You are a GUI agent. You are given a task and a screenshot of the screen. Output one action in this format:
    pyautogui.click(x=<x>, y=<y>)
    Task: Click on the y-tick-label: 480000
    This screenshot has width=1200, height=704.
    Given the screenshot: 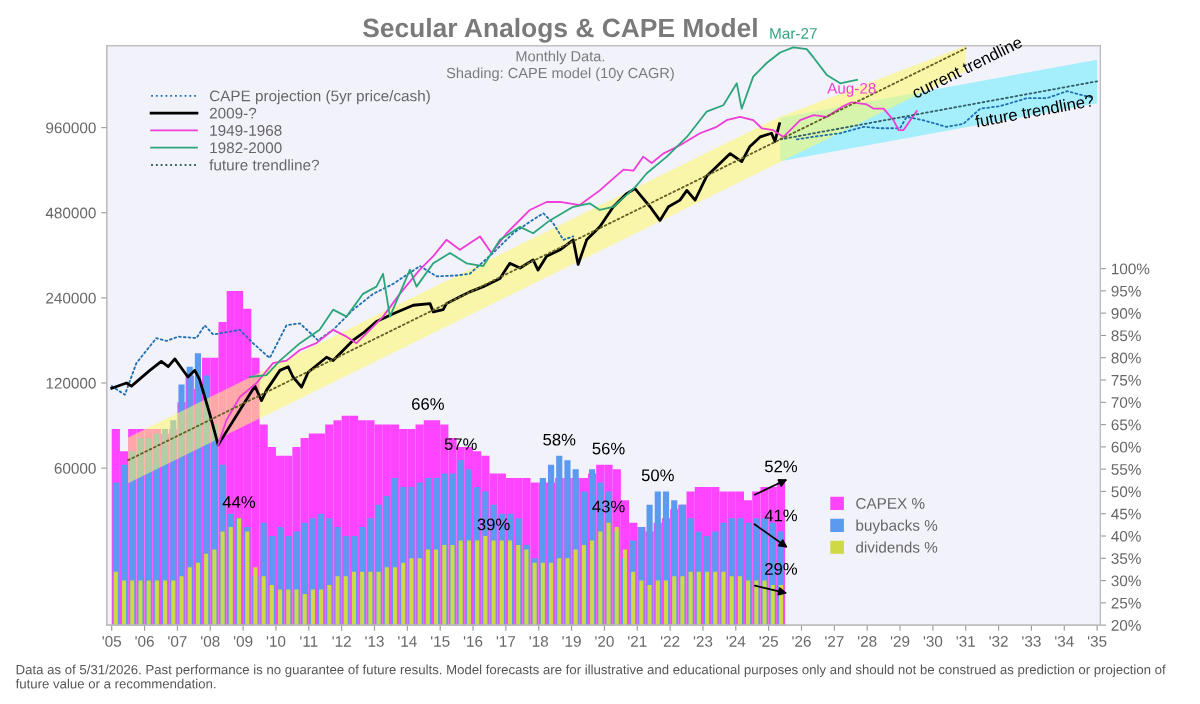 What is the action you would take?
    pyautogui.click(x=70, y=213)
    